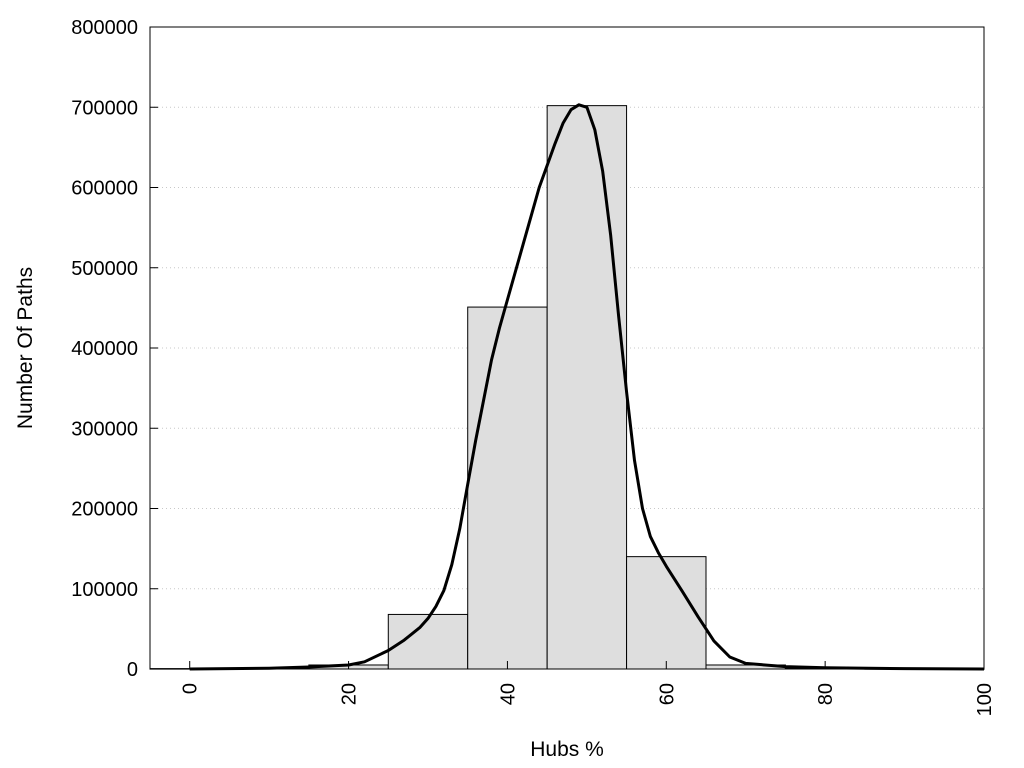 The width and height of the screenshot is (1024, 768). Describe the element at coordinates (104, 108) in the screenshot. I see `y-tick-label: 700000` at that location.